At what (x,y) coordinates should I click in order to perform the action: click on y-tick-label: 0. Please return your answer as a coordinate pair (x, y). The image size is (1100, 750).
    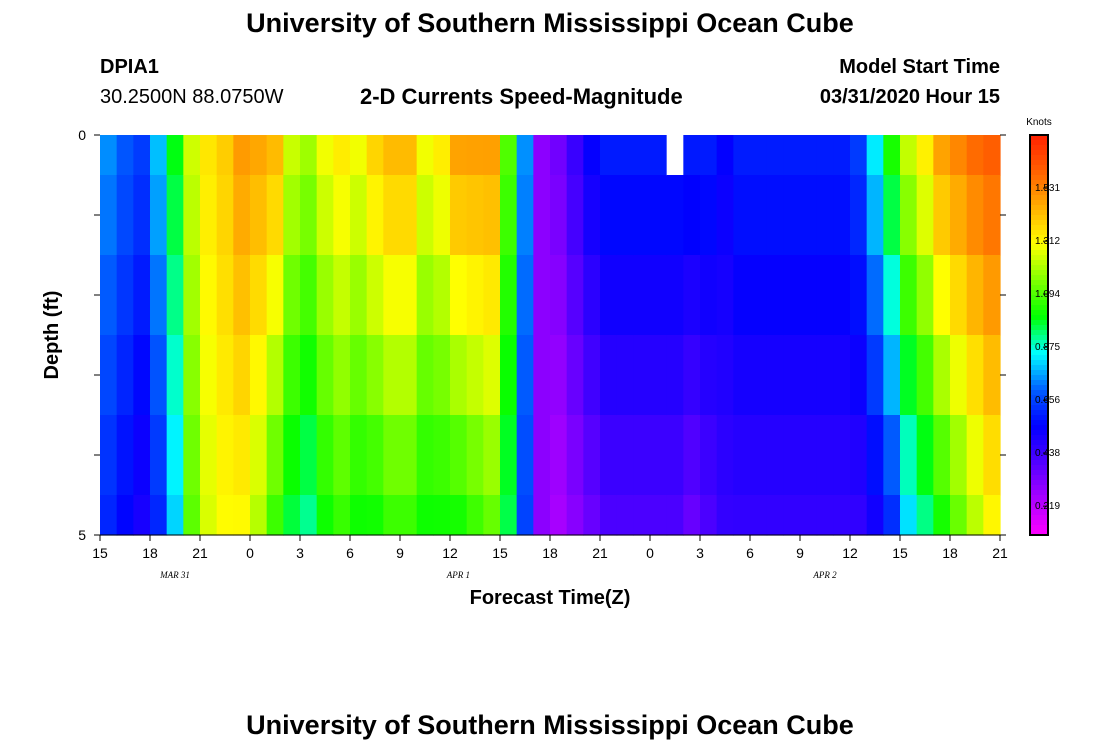
    Looking at the image, I should click on (82, 135).